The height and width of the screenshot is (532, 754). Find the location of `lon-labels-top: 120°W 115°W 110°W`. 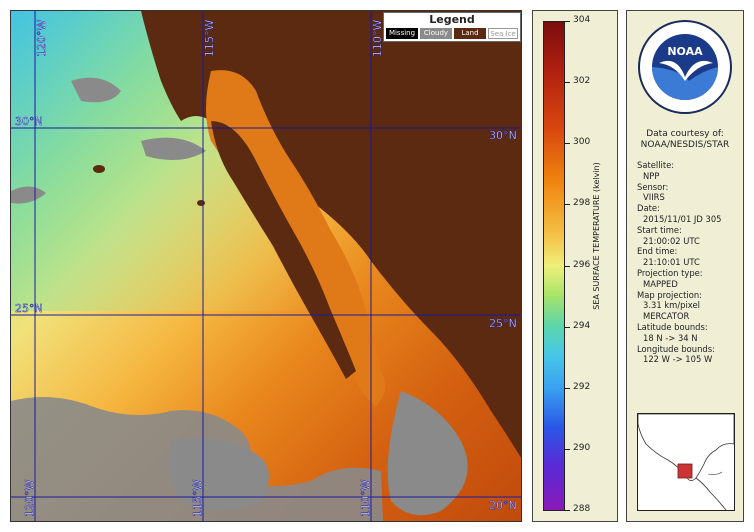

lon-labels-top: 120°W 115°W 110°W is located at coordinates (210, 38).